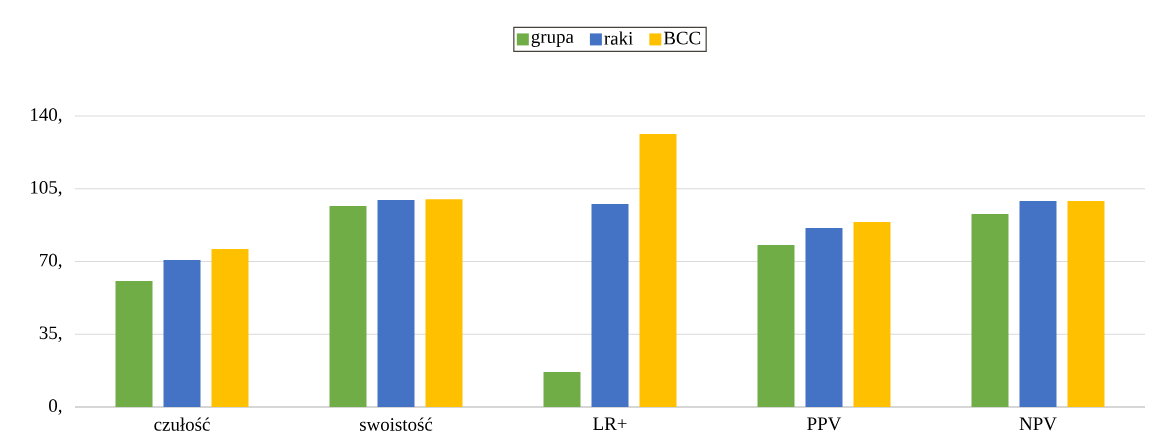  What do you see at coordinates (55, 407) in the screenshot?
I see `y-tick-label: 0,` at bounding box center [55, 407].